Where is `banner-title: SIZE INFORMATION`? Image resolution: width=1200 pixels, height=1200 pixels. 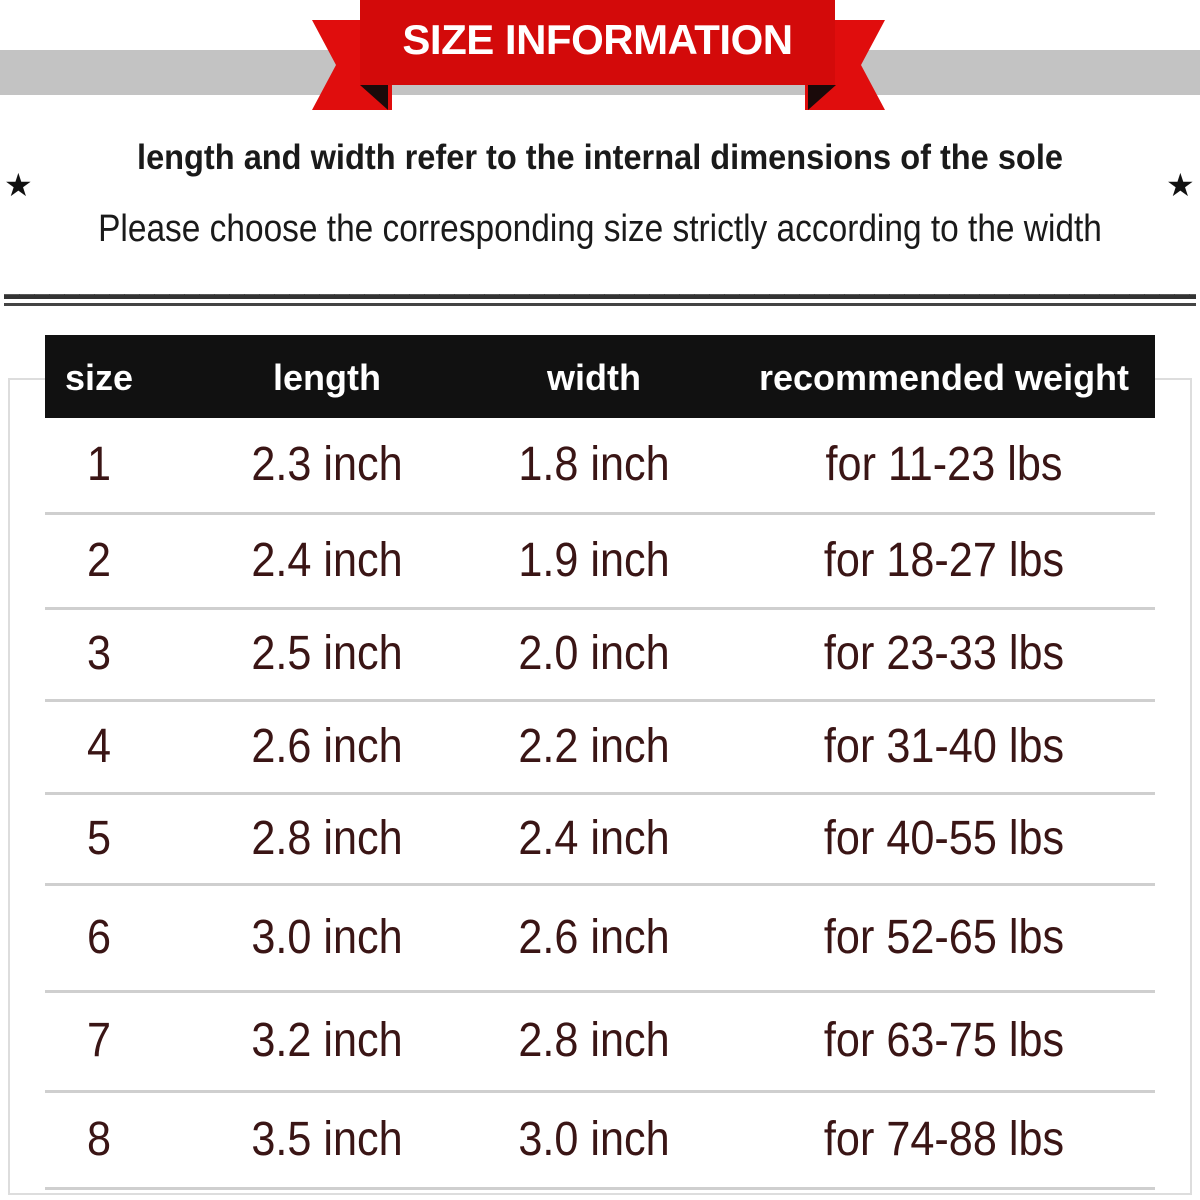 banner-title: SIZE INFORMATION is located at coordinates (597, 42).